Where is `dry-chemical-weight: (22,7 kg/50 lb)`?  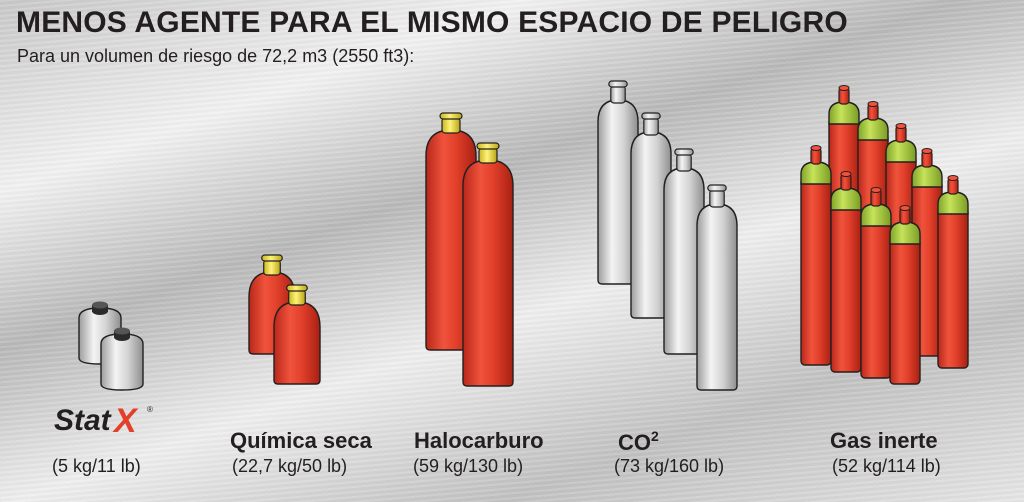
dry-chemical-weight: (22,7 kg/50 lb) is located at coordinates (289, 466).